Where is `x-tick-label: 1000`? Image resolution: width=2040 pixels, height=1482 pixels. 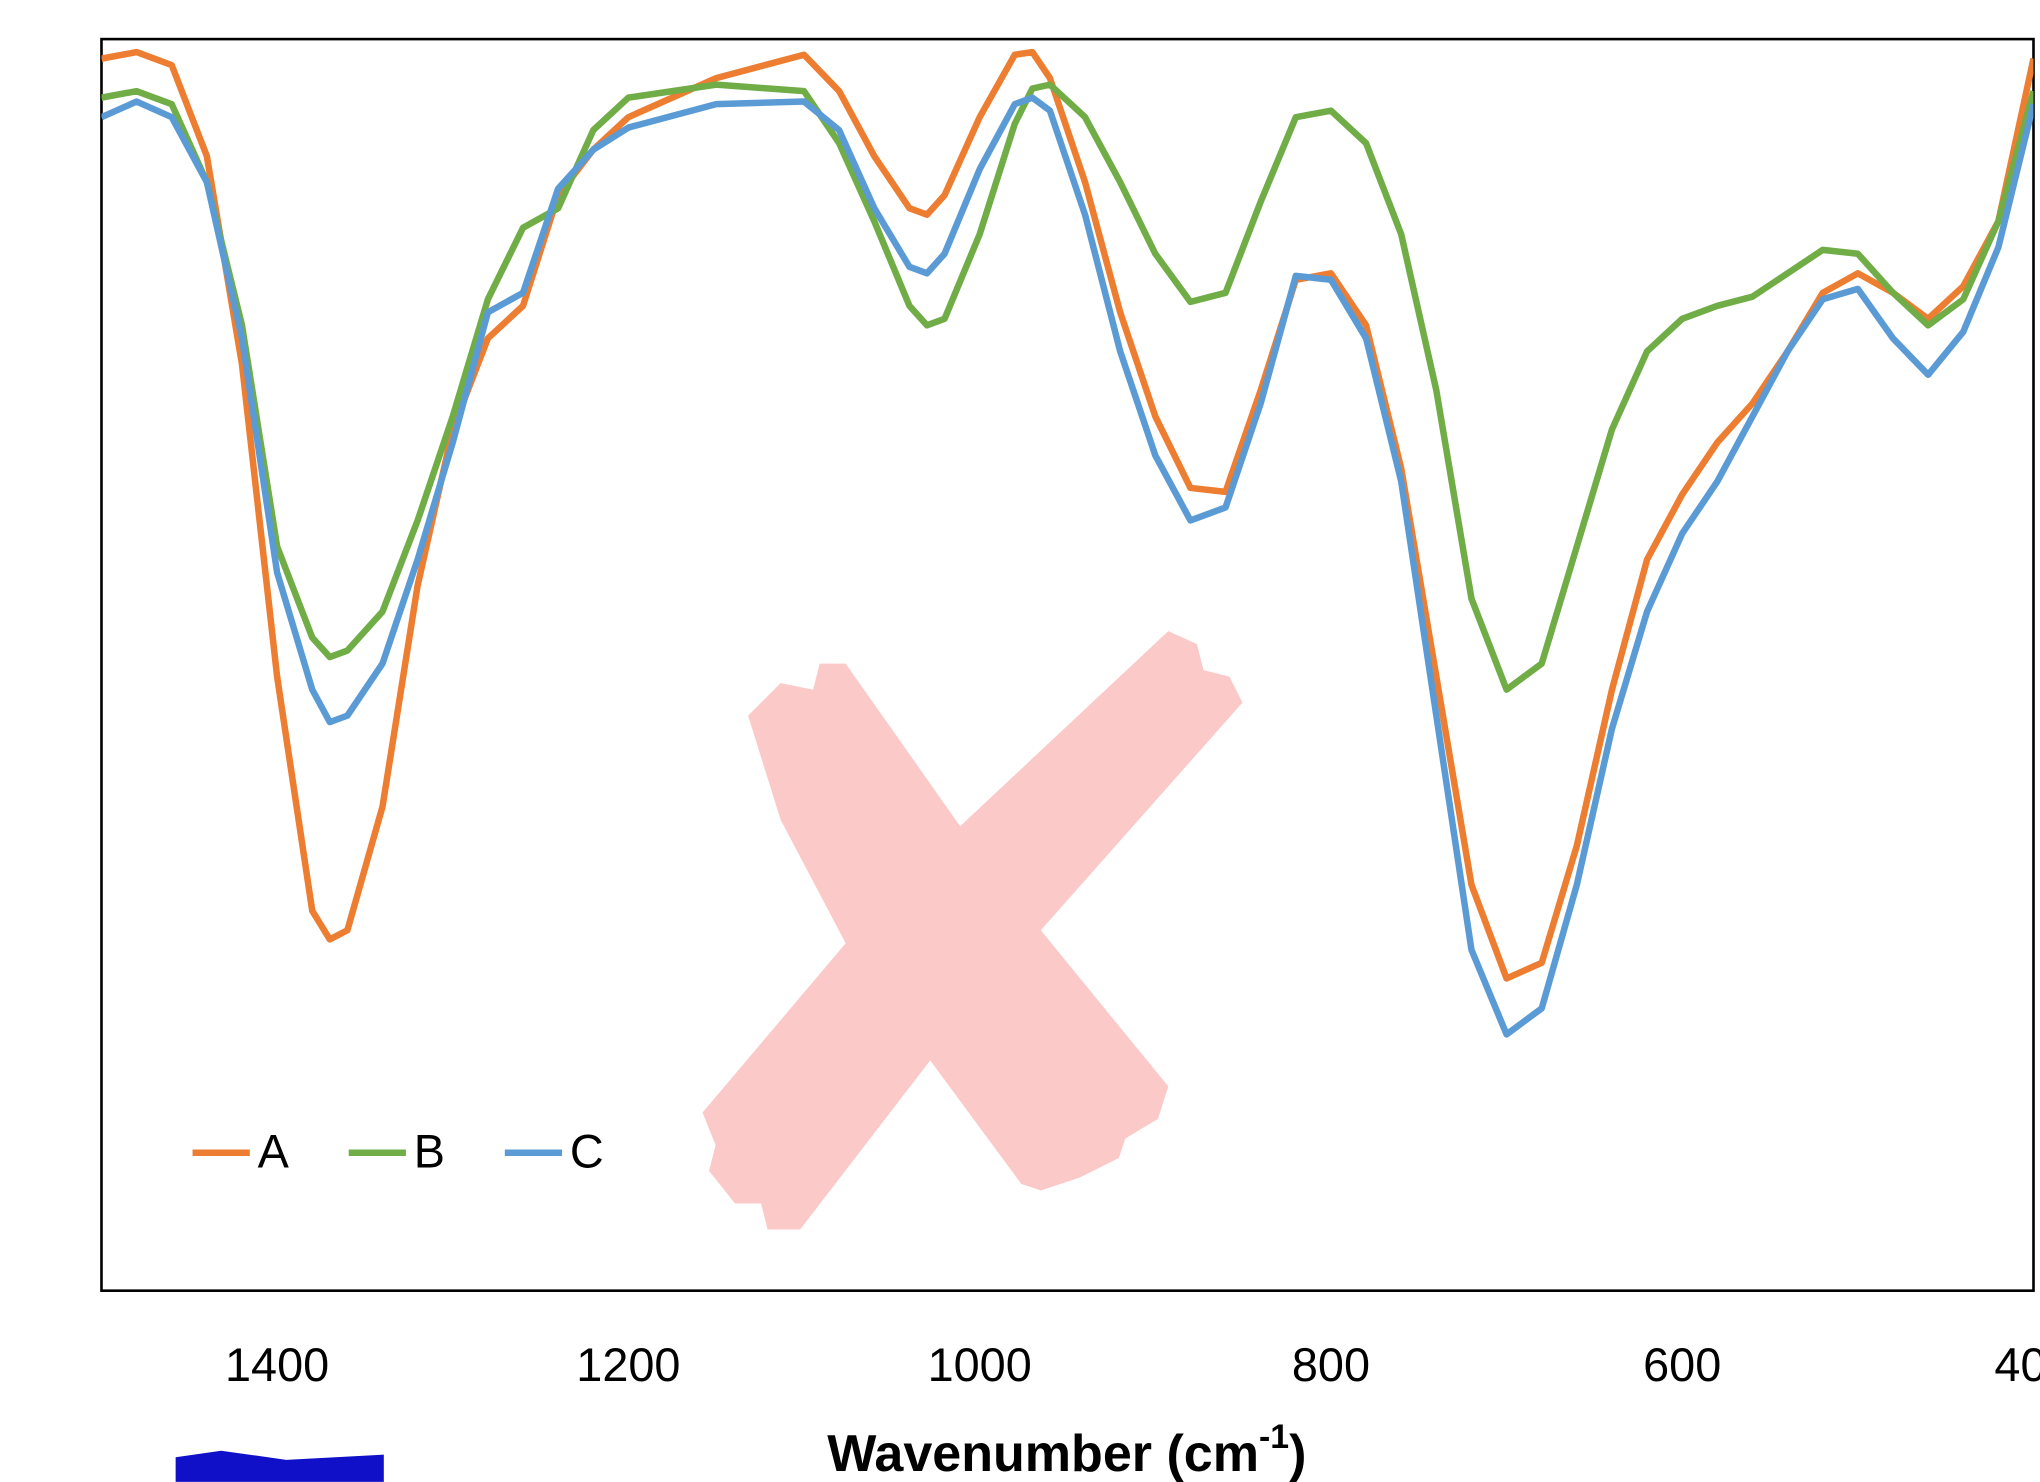
x-tick-label: 1000 is located at coordinates (980, 1365).